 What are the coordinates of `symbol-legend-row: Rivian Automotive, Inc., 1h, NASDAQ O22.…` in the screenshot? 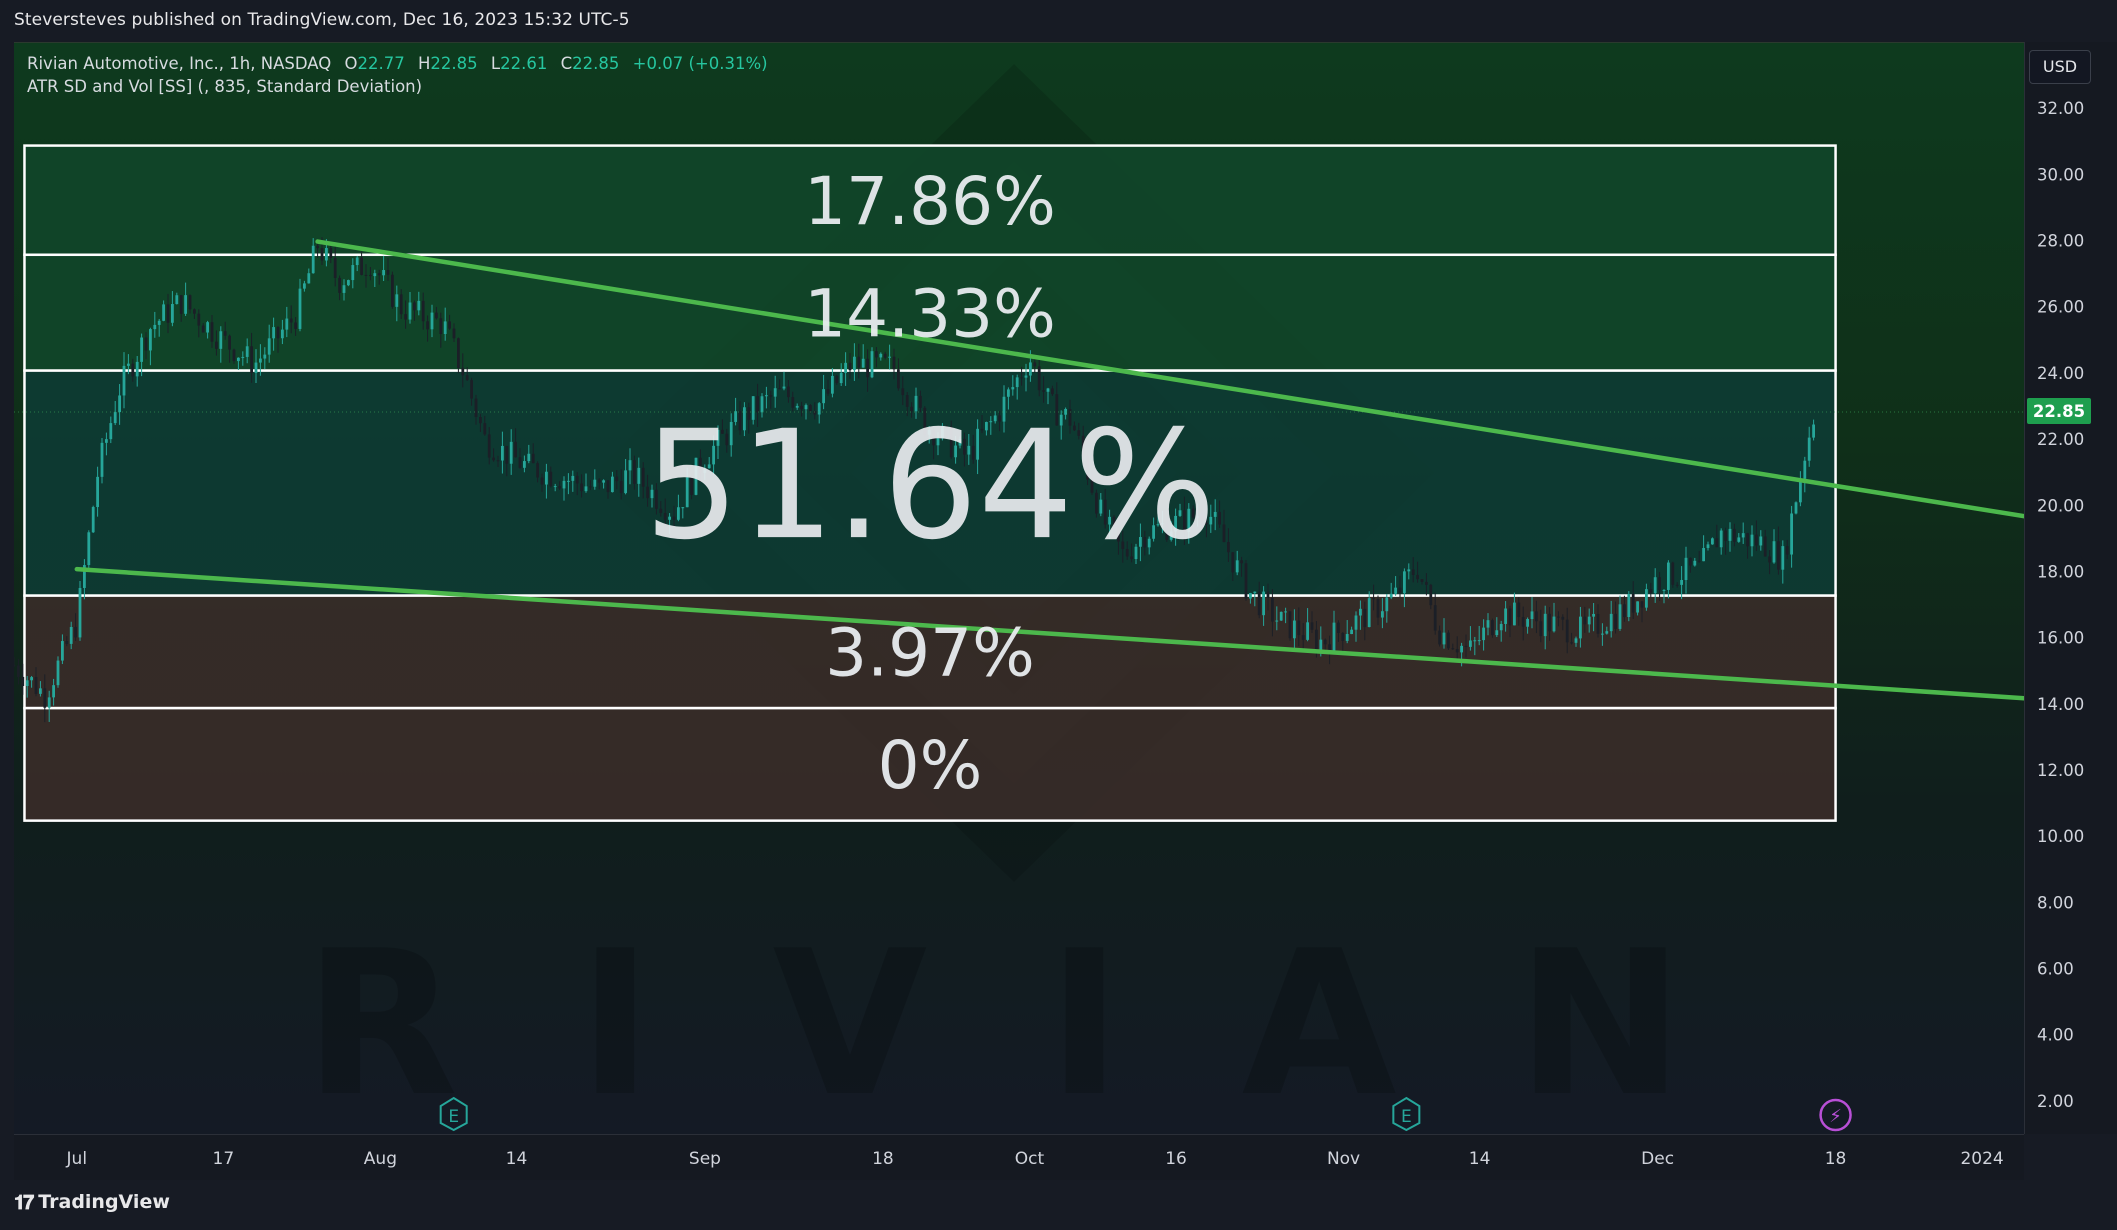 It's located at (397, 63).